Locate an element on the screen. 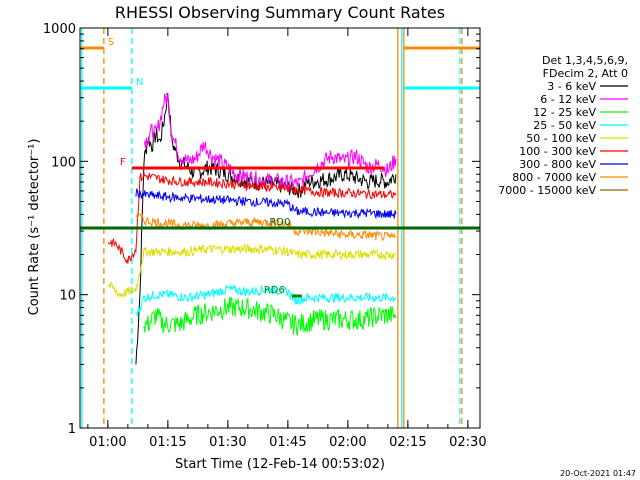 This screenshot has width=640, height=480. legend-entry-6: 300 - 800 keV is located at coordinates (557, 164).